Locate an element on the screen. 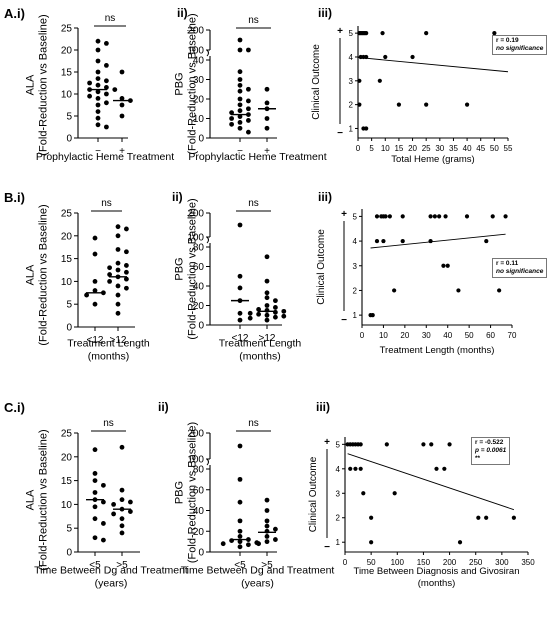  panel-c-label: C.i) is located at coordinates (14, 407).